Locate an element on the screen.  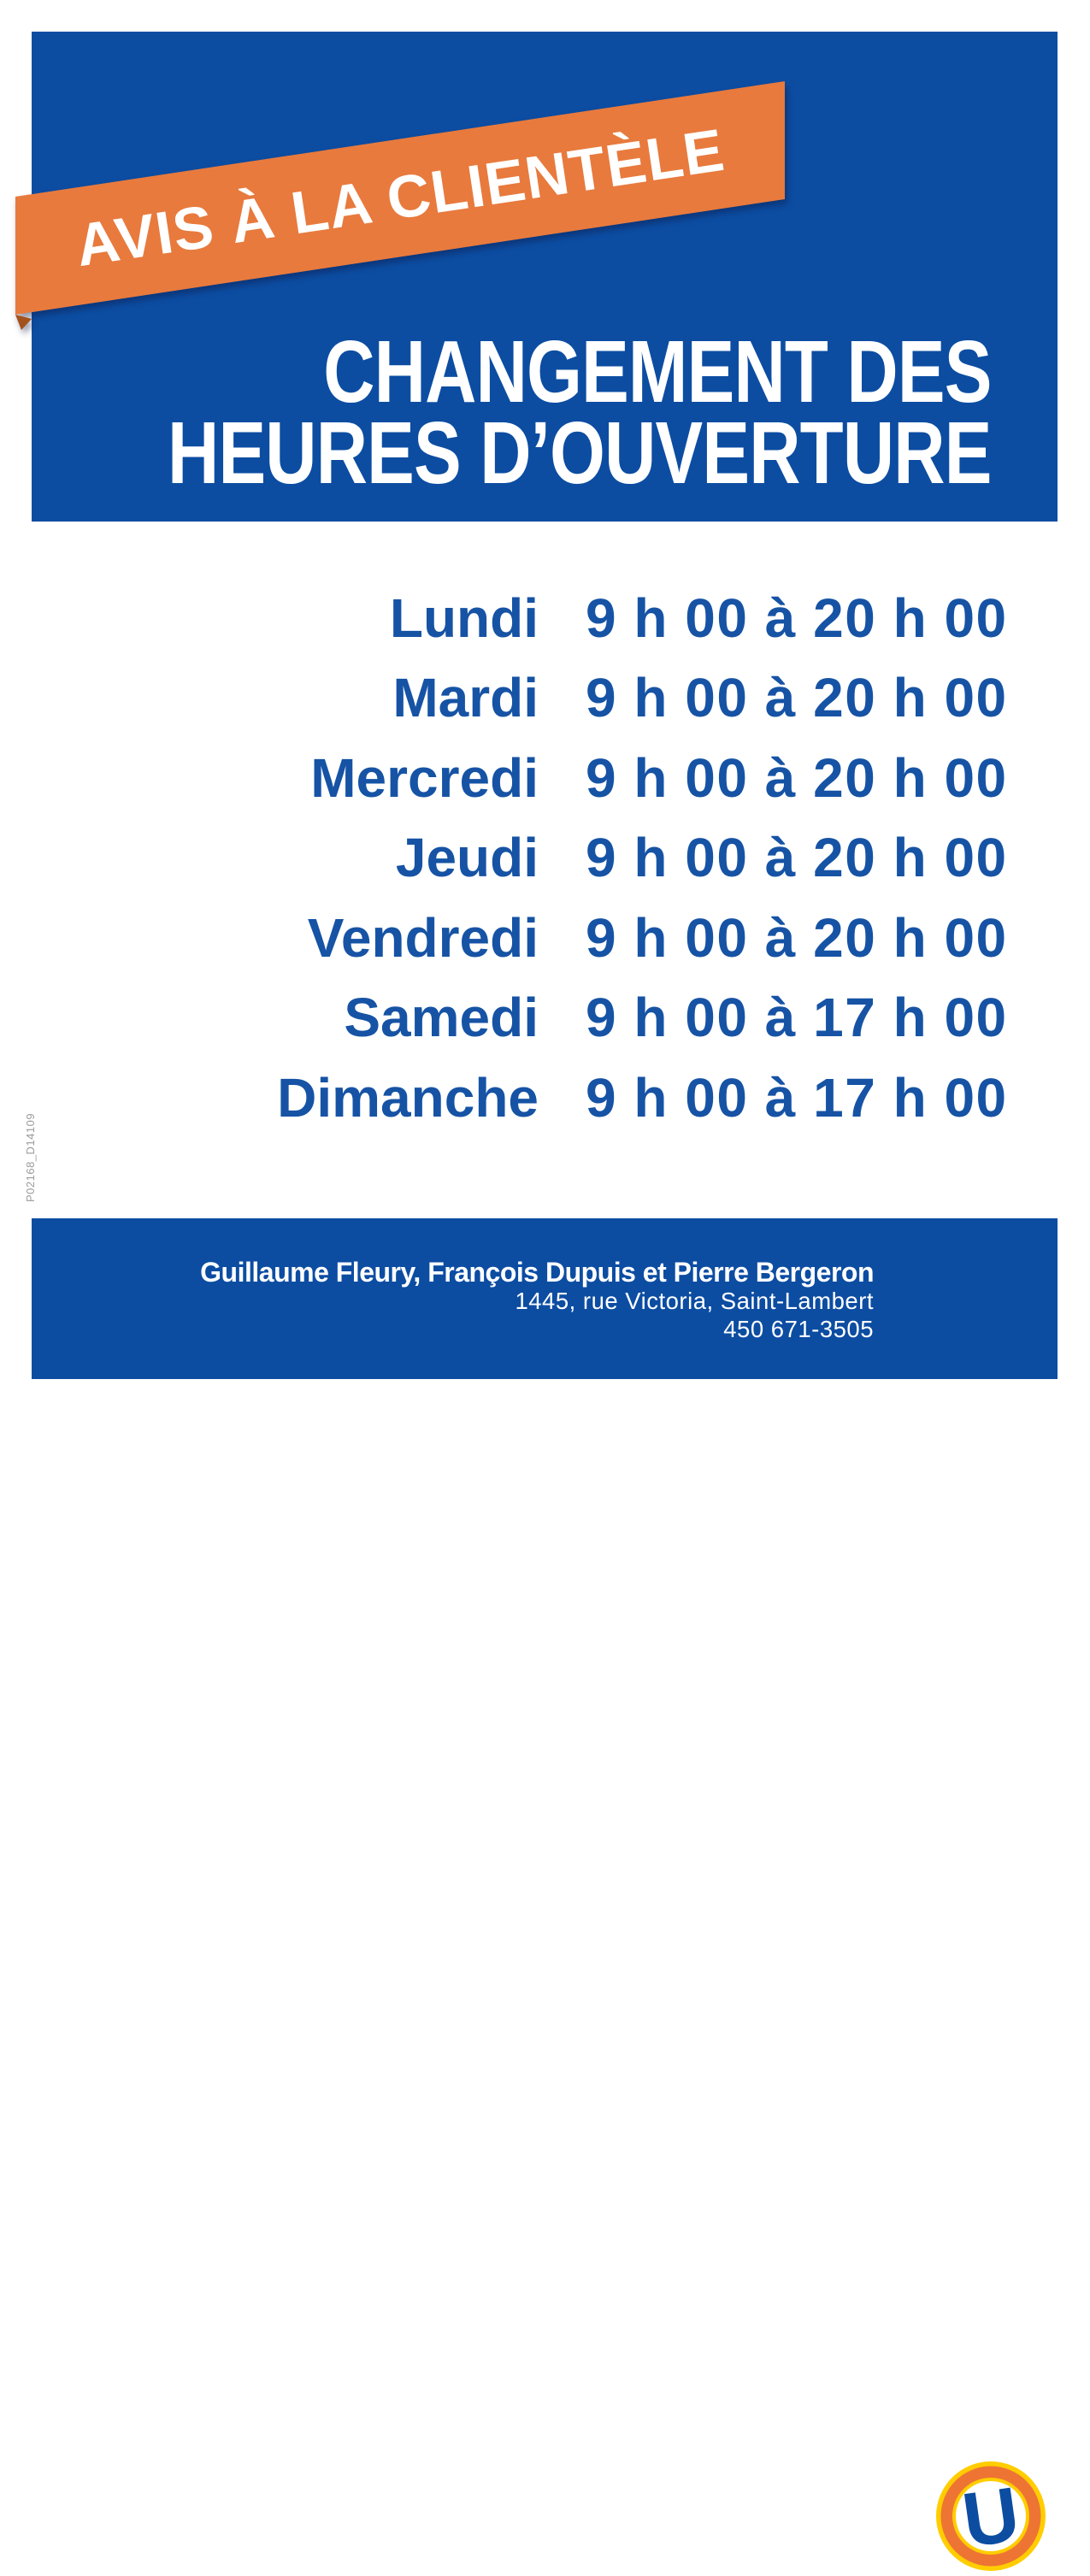
schedule-row: Vendredi 9 h 00 à 20 h 00 is located at coordinates (529, 938).